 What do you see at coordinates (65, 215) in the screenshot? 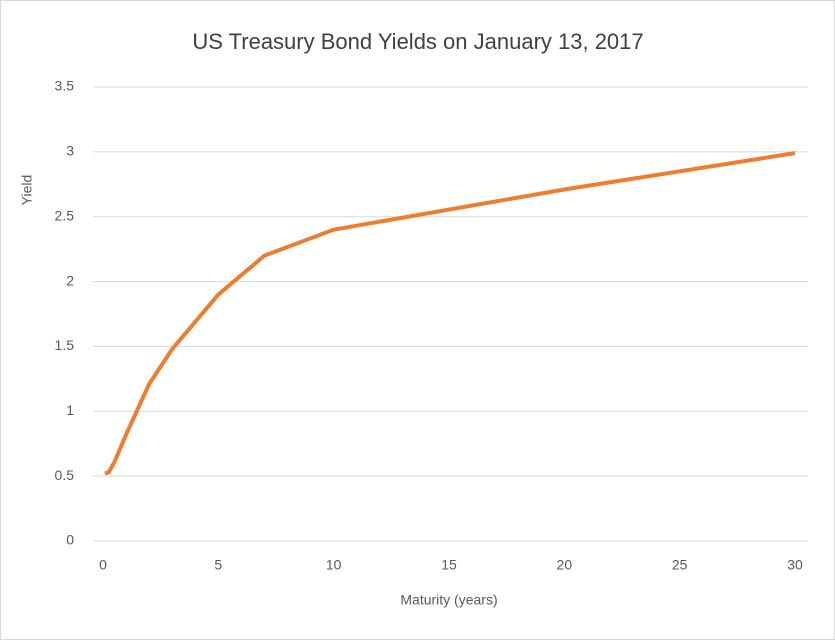
I see `y-tick-label: 2.5` at bounding box center [65, 215].